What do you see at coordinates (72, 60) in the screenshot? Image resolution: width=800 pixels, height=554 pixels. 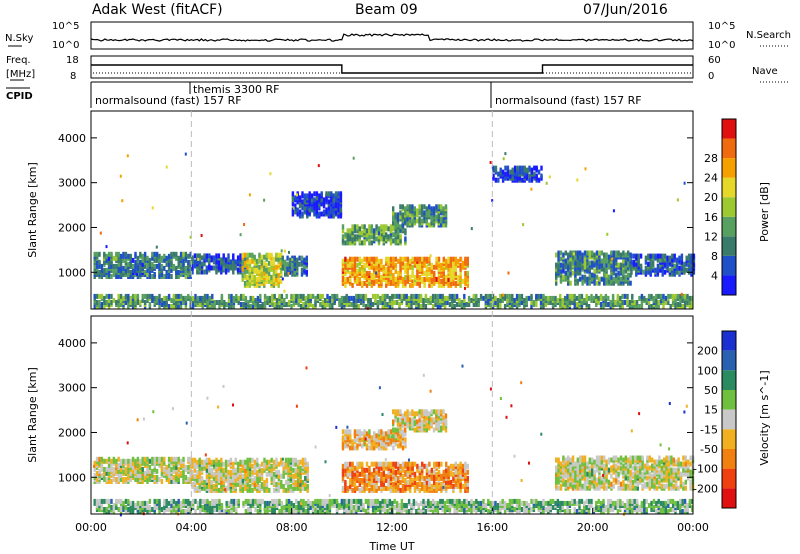 I see `freq-tick-top-left: 18` at bounding box center [72, 60].